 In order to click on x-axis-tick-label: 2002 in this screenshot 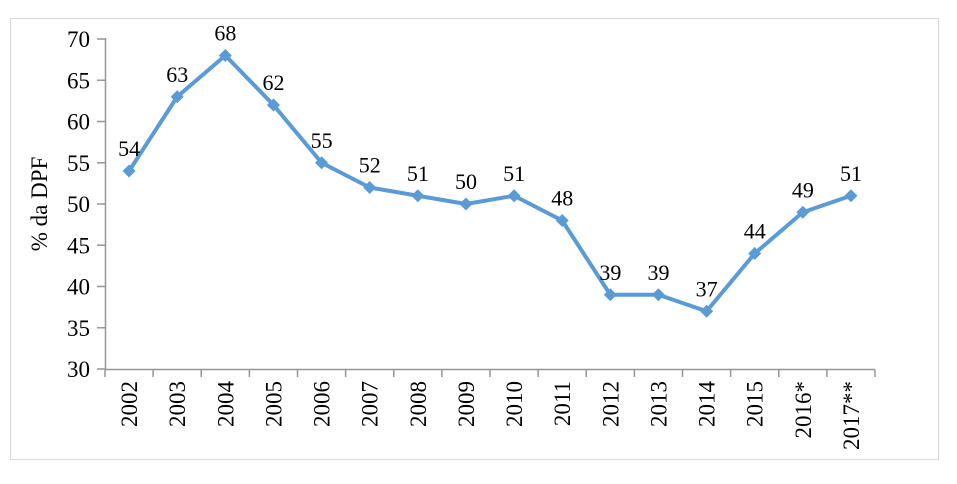, I will do `click(129, 404)`.